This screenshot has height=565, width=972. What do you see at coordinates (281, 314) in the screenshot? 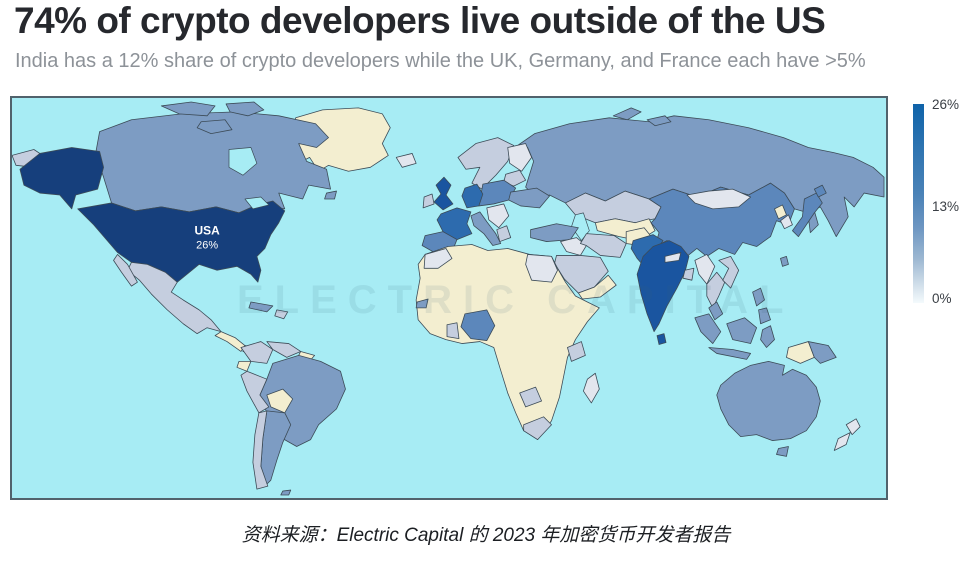
I see `country-hispaniola` at bounding box center [281, 314].